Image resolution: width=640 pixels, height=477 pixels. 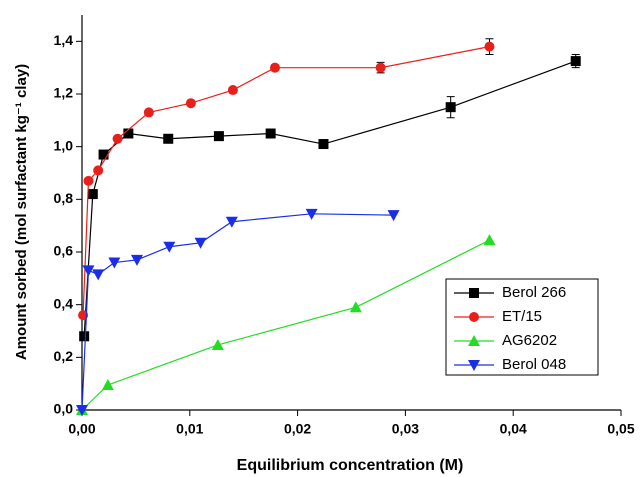 What do you see at coordinates (81, 429) in the screenshot?
I see `x-tick-label: 0,00` at bounding box center [81, 429].